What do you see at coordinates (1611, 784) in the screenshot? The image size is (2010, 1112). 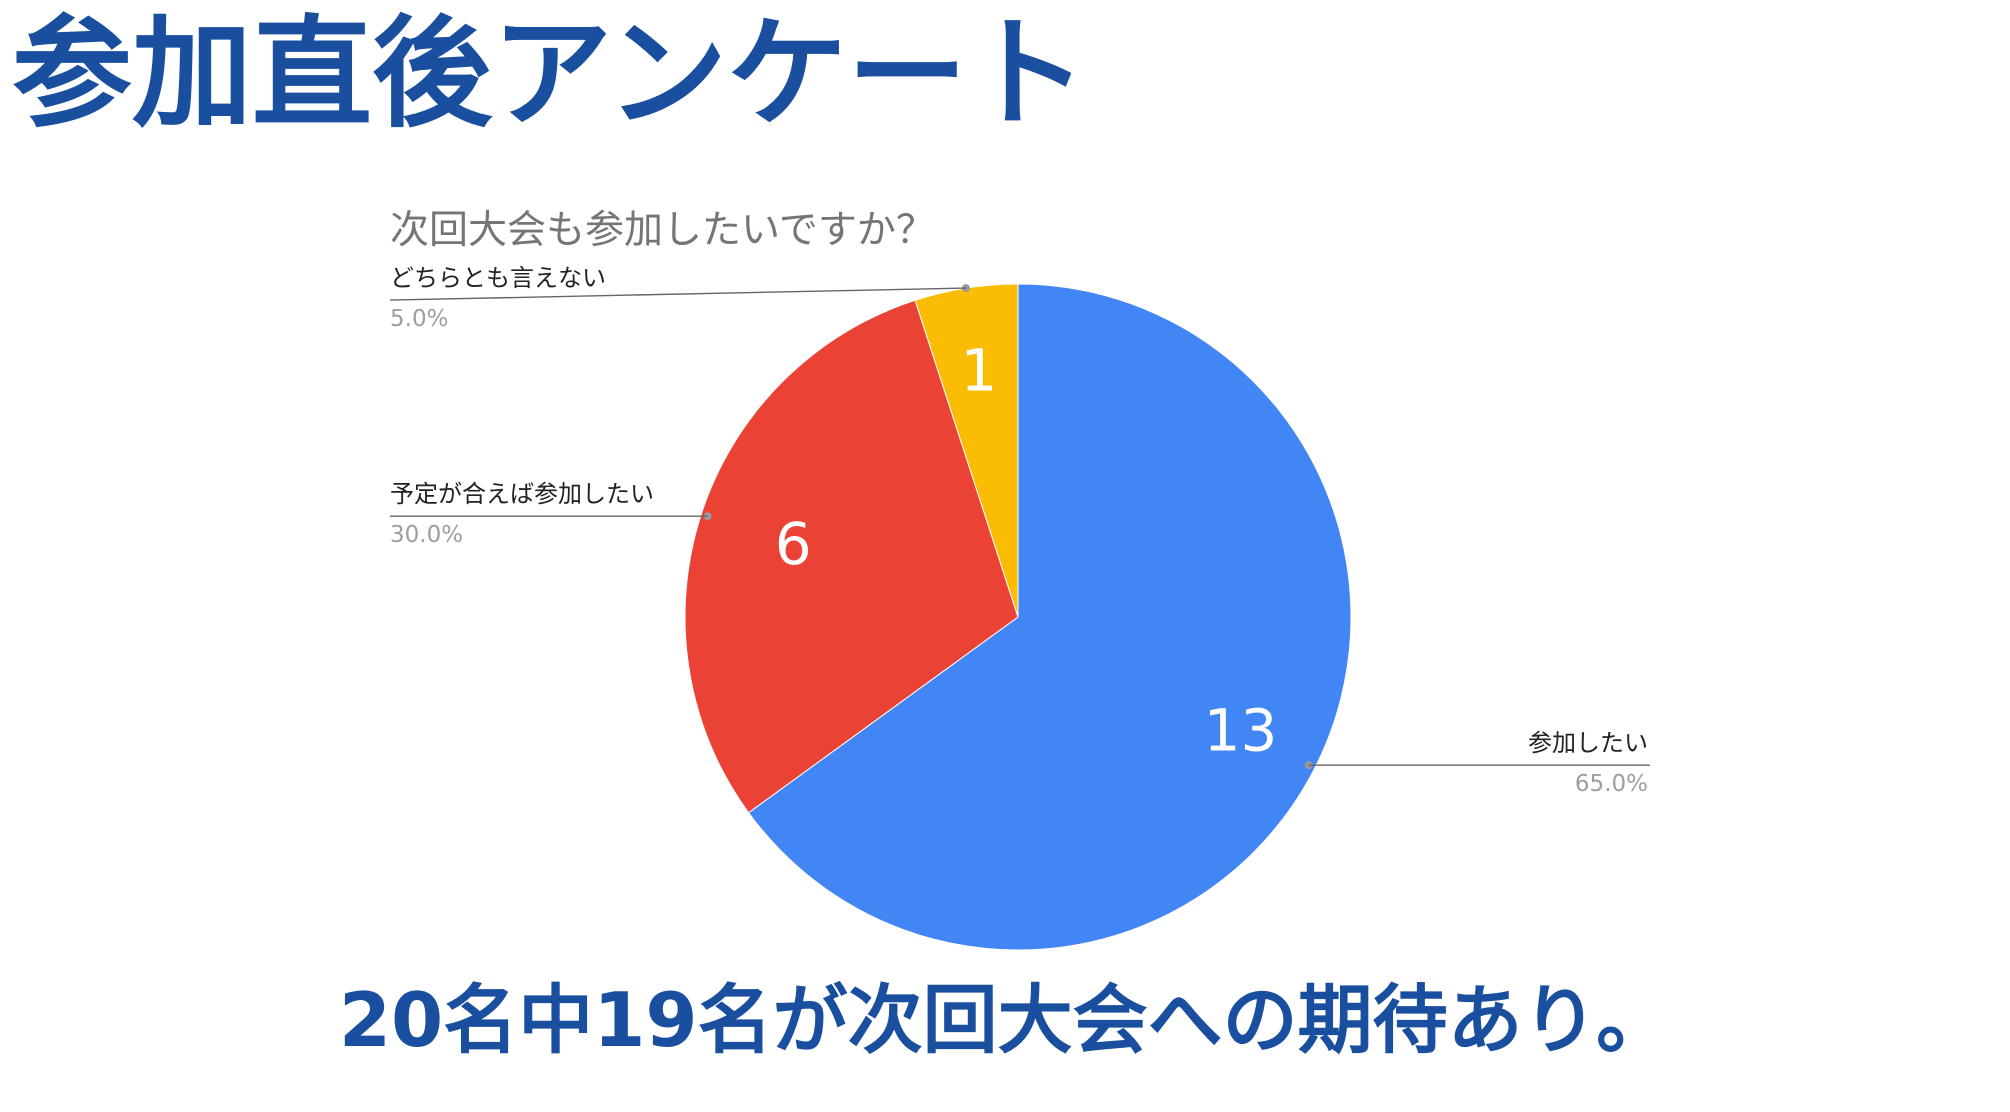 I see `callout-percent-label: 65.0%` at bounding box center [1611, 784].